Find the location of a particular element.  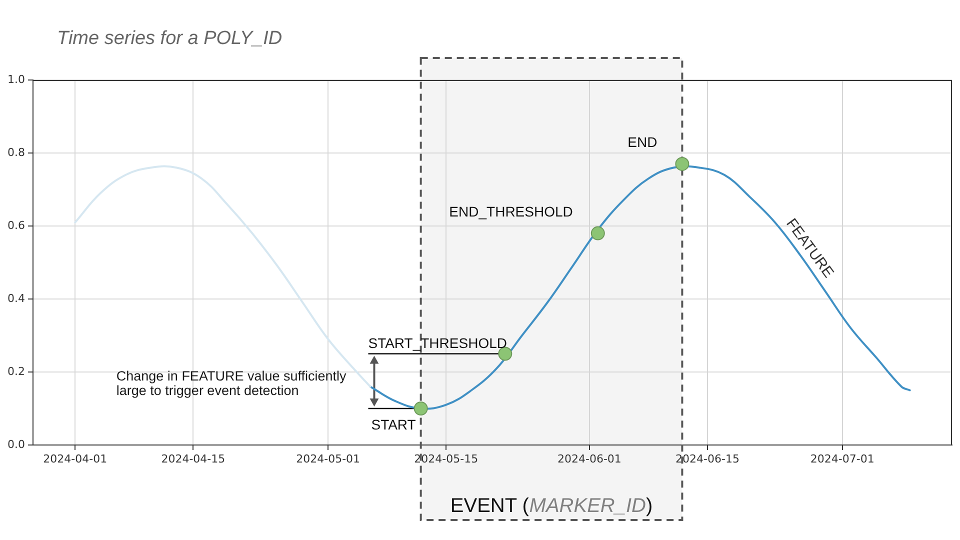

annotation: START is located at coordinates (393, 424).